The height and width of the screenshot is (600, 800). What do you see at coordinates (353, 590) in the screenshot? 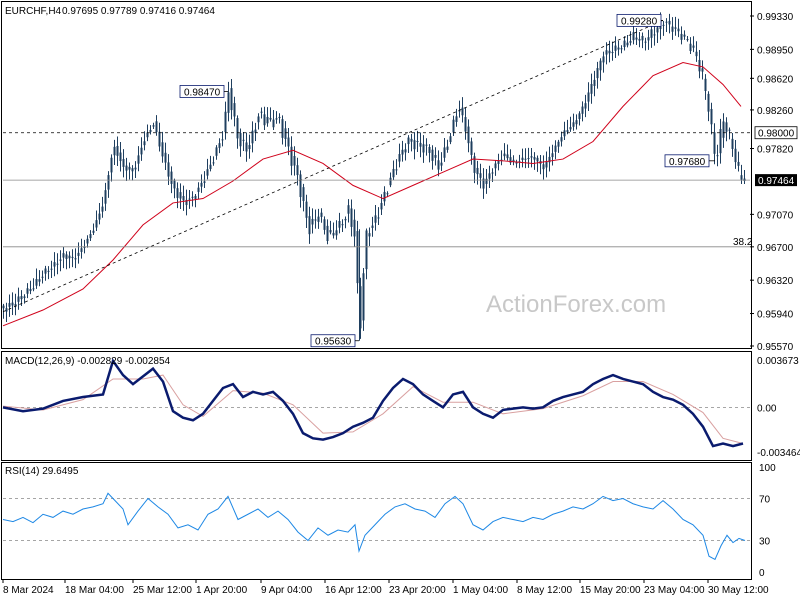
I see `x-axis-tick-label: 16 Apr 12:00` at bounding box center [353, 590].